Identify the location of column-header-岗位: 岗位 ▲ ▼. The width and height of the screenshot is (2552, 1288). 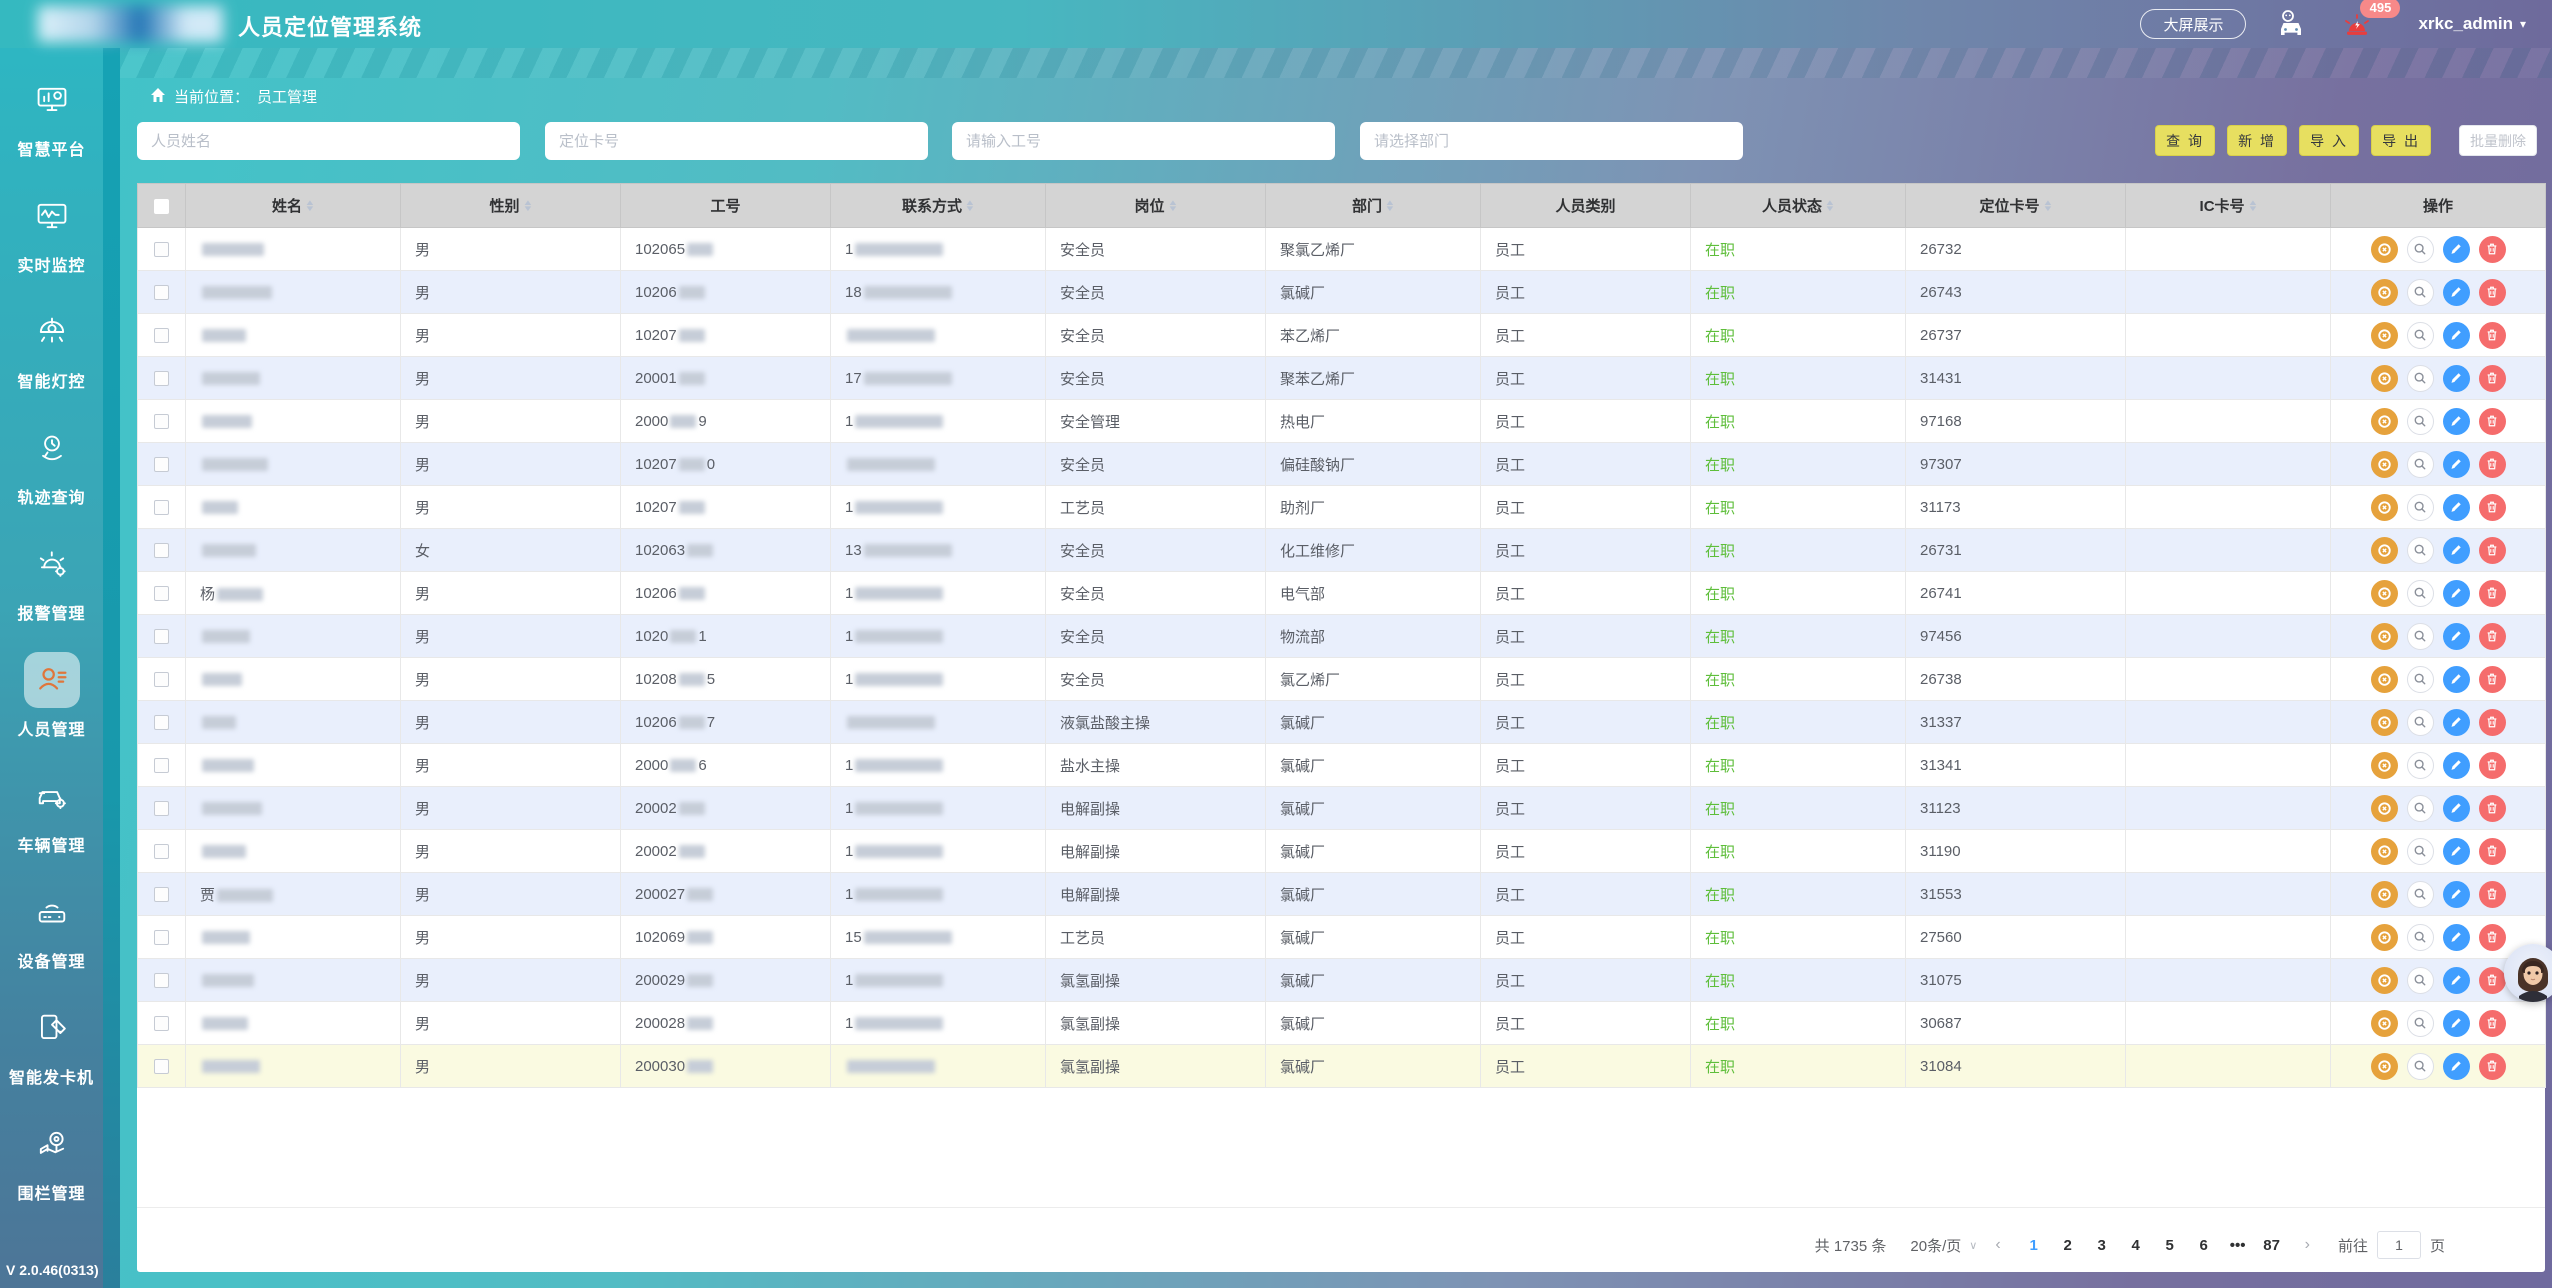
(1155, 205).